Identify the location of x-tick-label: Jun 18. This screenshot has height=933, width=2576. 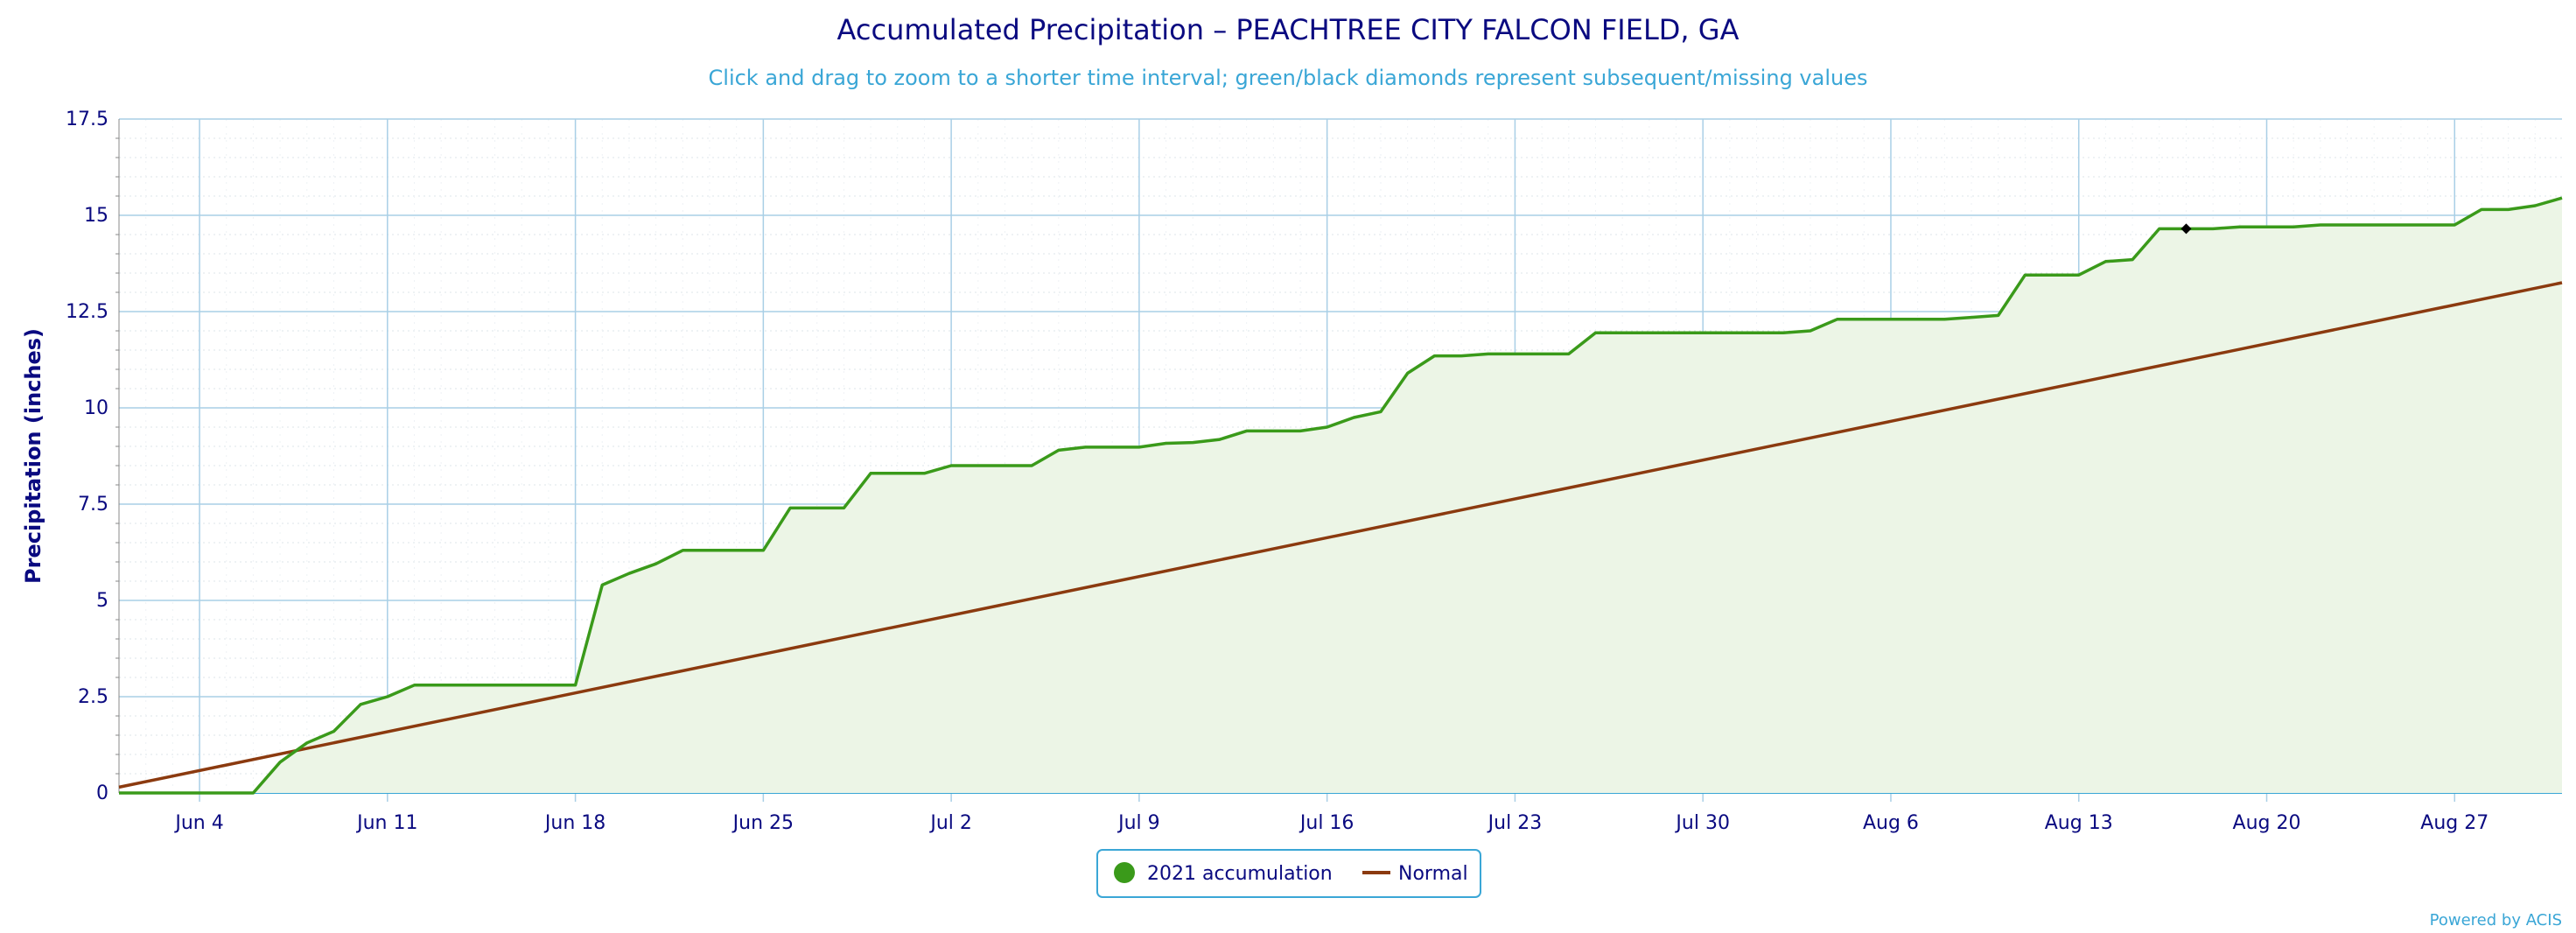
(574, 823).